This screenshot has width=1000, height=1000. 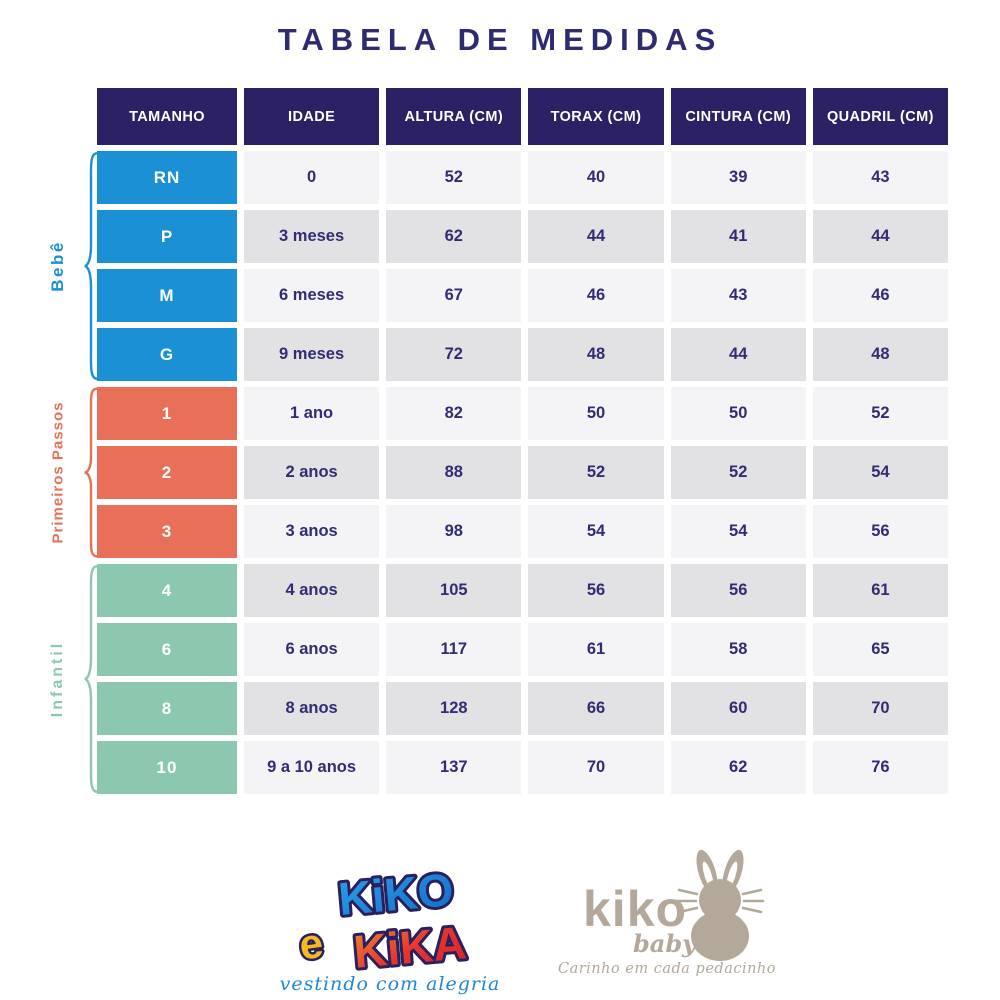 I want to click on table-cell: 41, so click(x=738, y=236).